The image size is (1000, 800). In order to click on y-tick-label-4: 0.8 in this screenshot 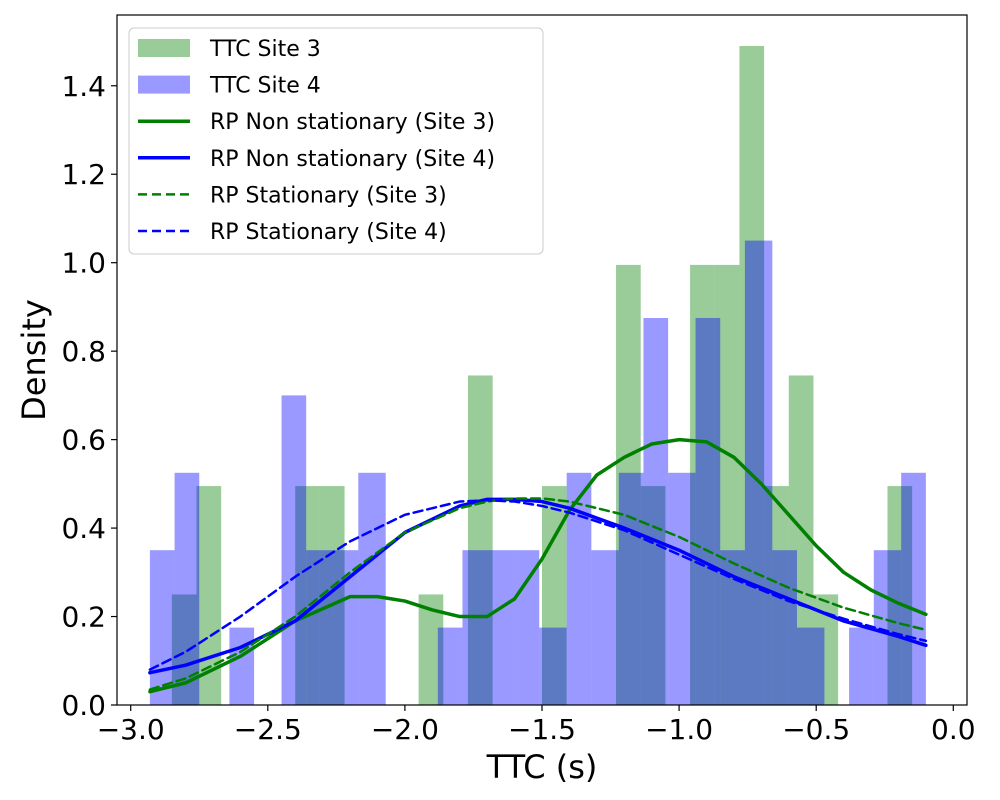, I will do `click(83, 351)`.